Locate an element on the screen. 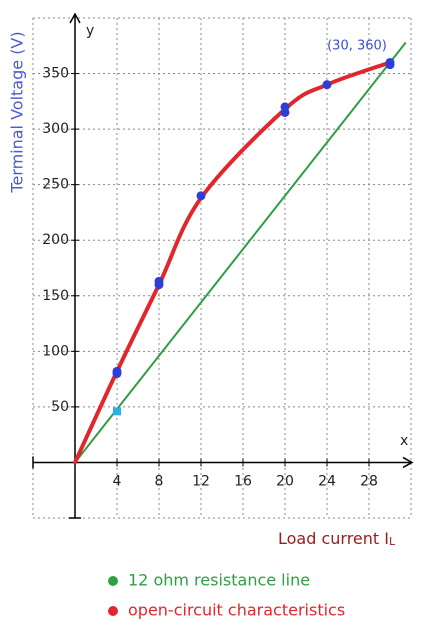 The height and width of the screenshot is (628, 429). legend-label: 12 ohm resistance line is located at coordinates (219, 580).